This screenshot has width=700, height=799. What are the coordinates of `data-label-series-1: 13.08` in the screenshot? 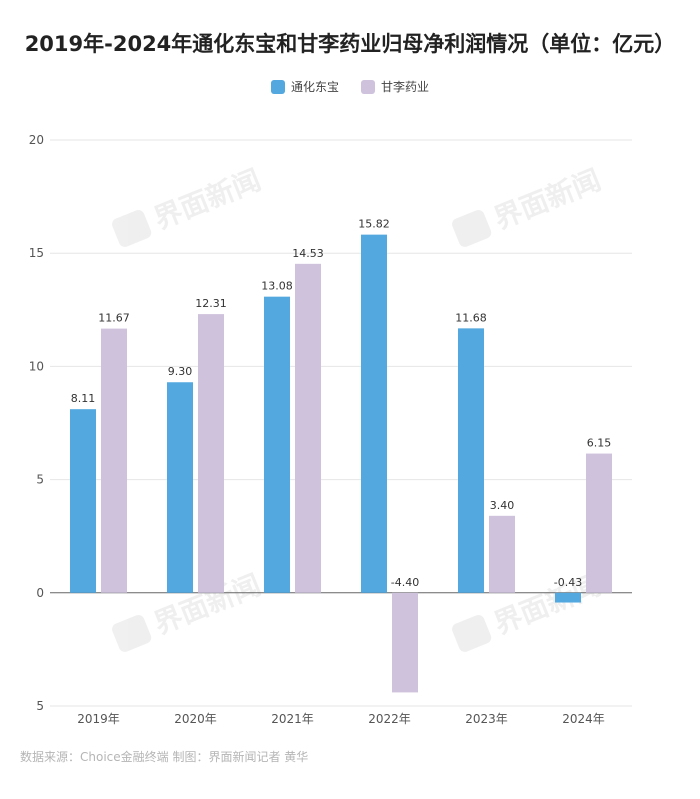 It's located at (277, 286).